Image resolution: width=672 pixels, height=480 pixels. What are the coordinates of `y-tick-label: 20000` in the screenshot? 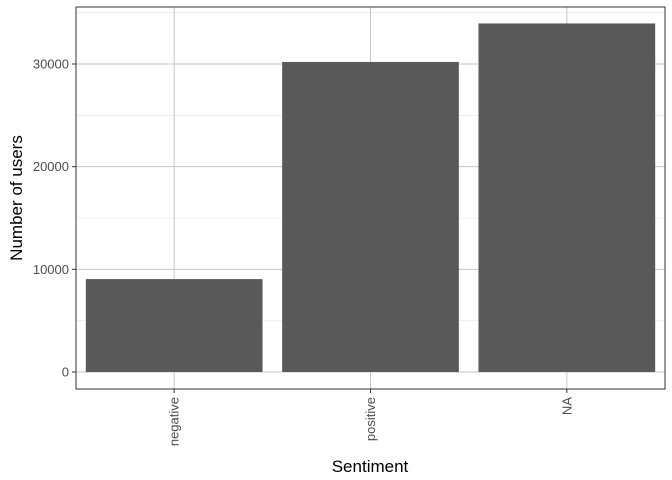 It's located at (51, 166).